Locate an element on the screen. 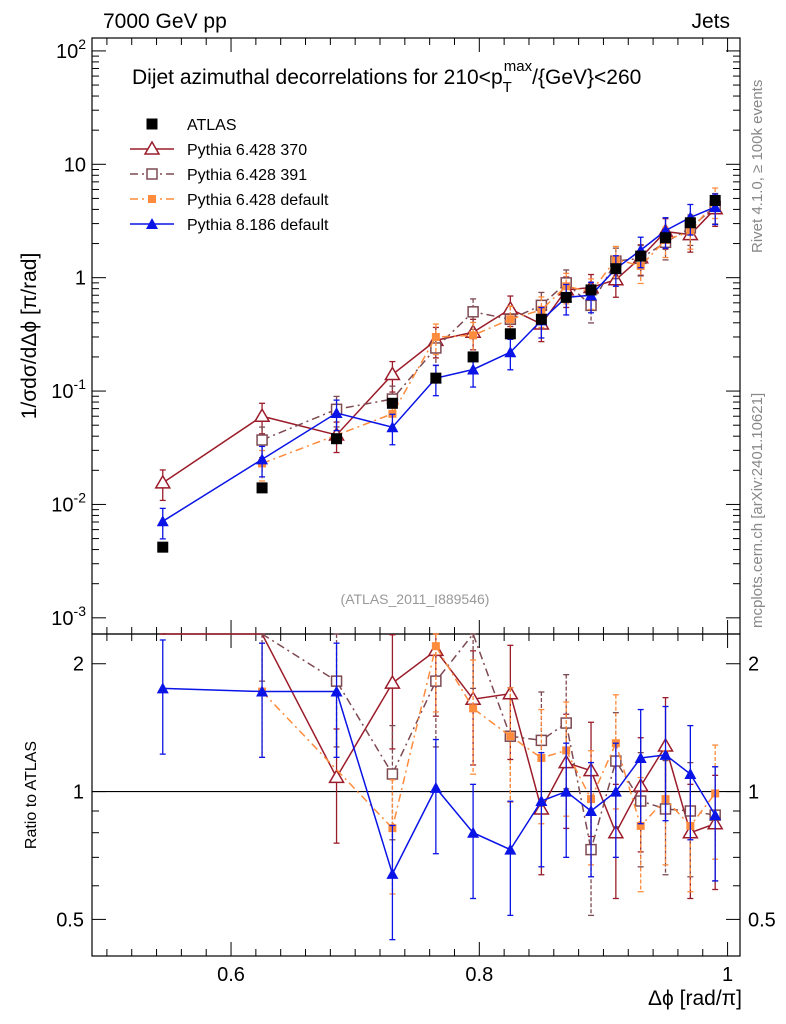 Image resolution: width=786 pixels, height=1024 pixels. legend-label: Pythia 8.186 default is located at coordinates (258, 225).